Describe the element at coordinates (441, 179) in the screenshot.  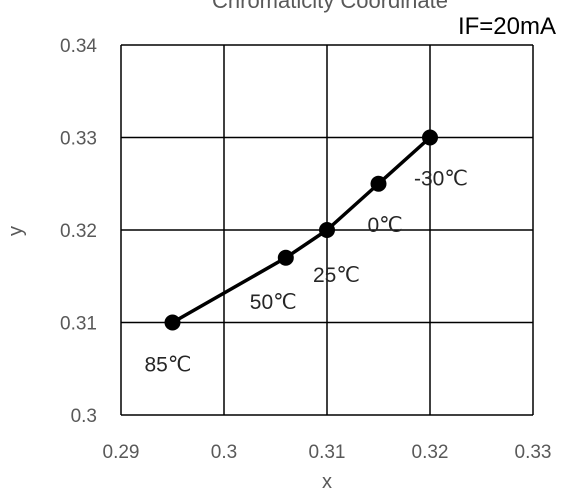
I see `data-label: -30℃` at that location.